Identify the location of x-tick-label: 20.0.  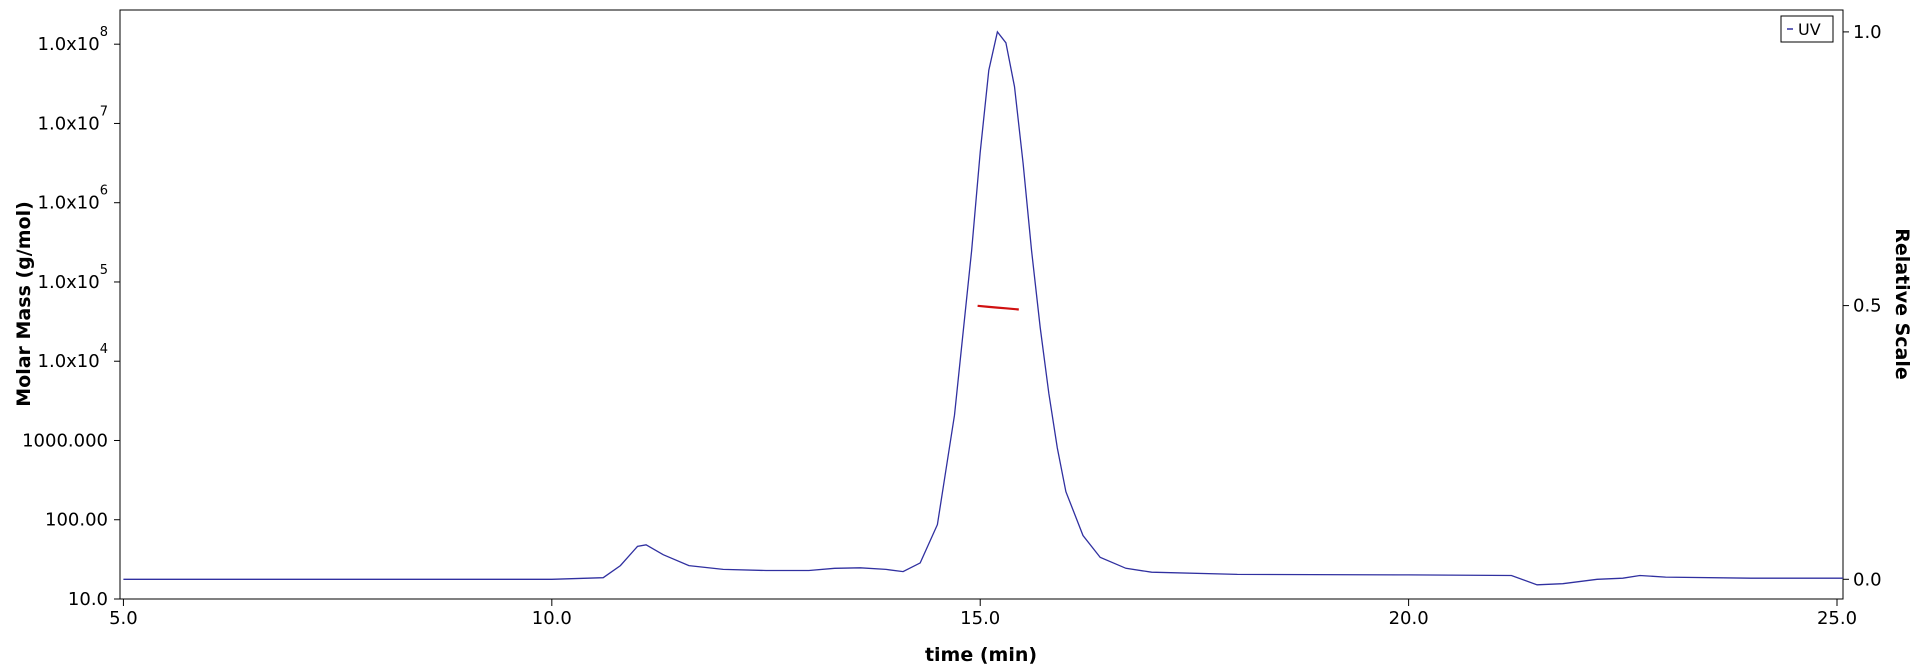
(1409, 618).